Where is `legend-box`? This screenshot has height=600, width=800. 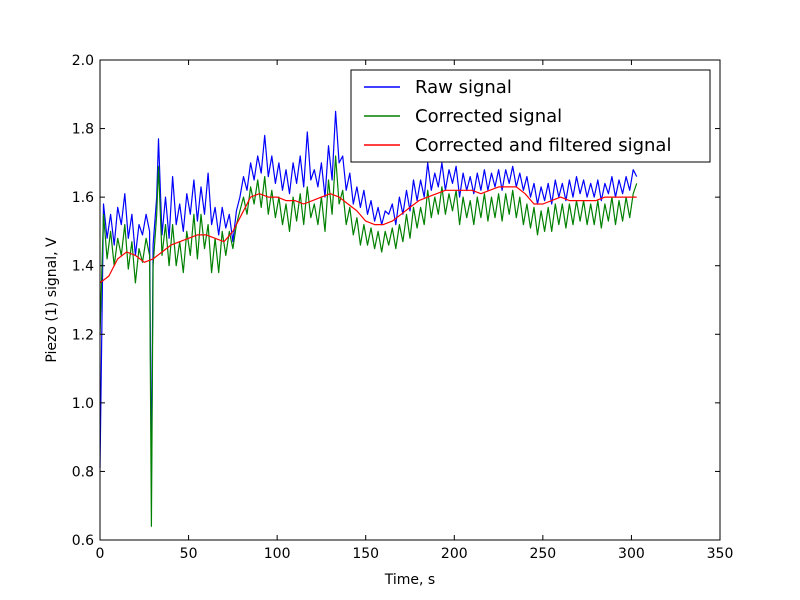 legend-box is located at coordinates (530, 116).